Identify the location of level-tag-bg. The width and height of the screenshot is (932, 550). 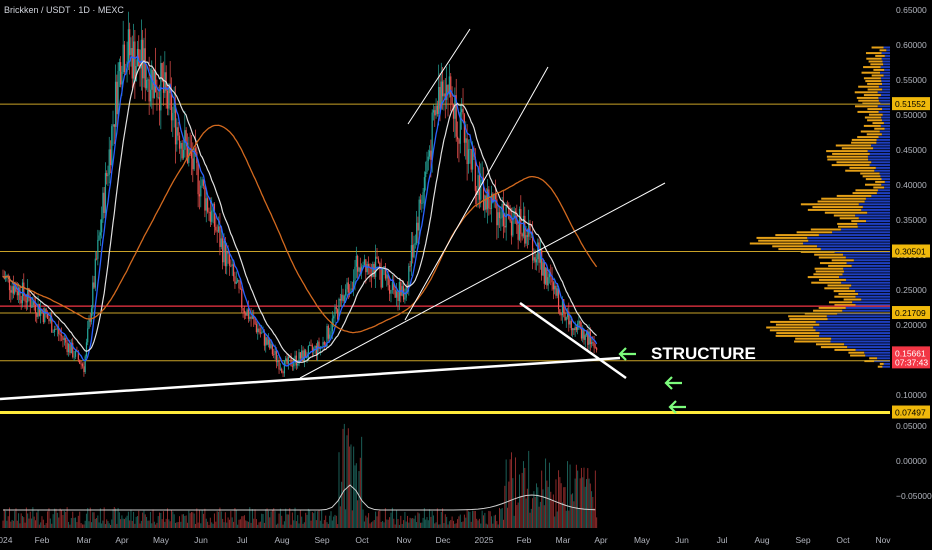
(911, 313).